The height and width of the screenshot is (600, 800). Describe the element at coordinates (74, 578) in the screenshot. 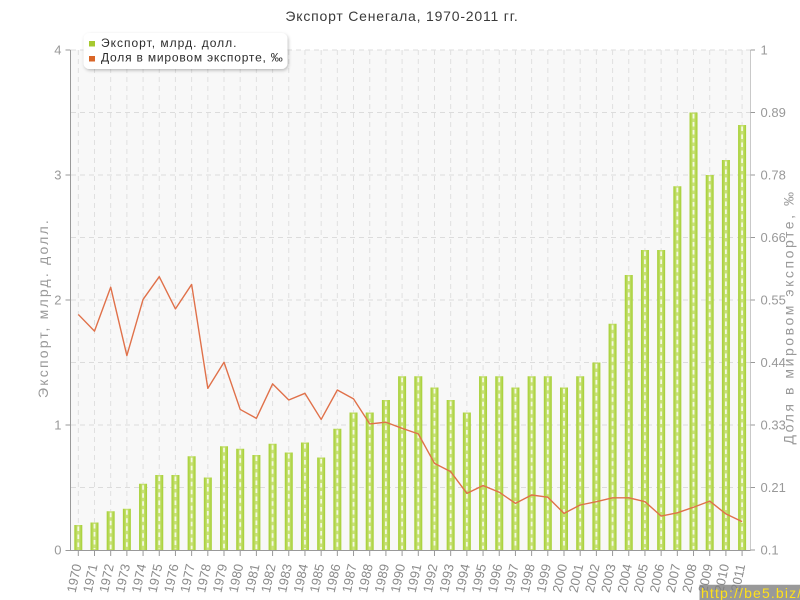

I see `svg-text: 1970` at that location.